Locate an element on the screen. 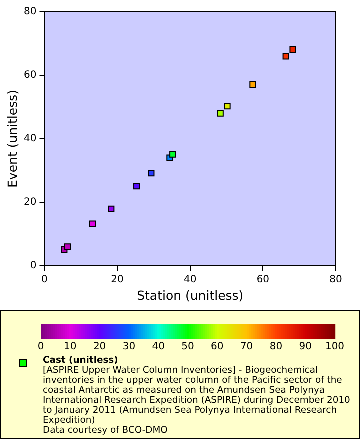 The image size is (360, 440). y-tick-label: 20 is located at coordinates (30, 202).